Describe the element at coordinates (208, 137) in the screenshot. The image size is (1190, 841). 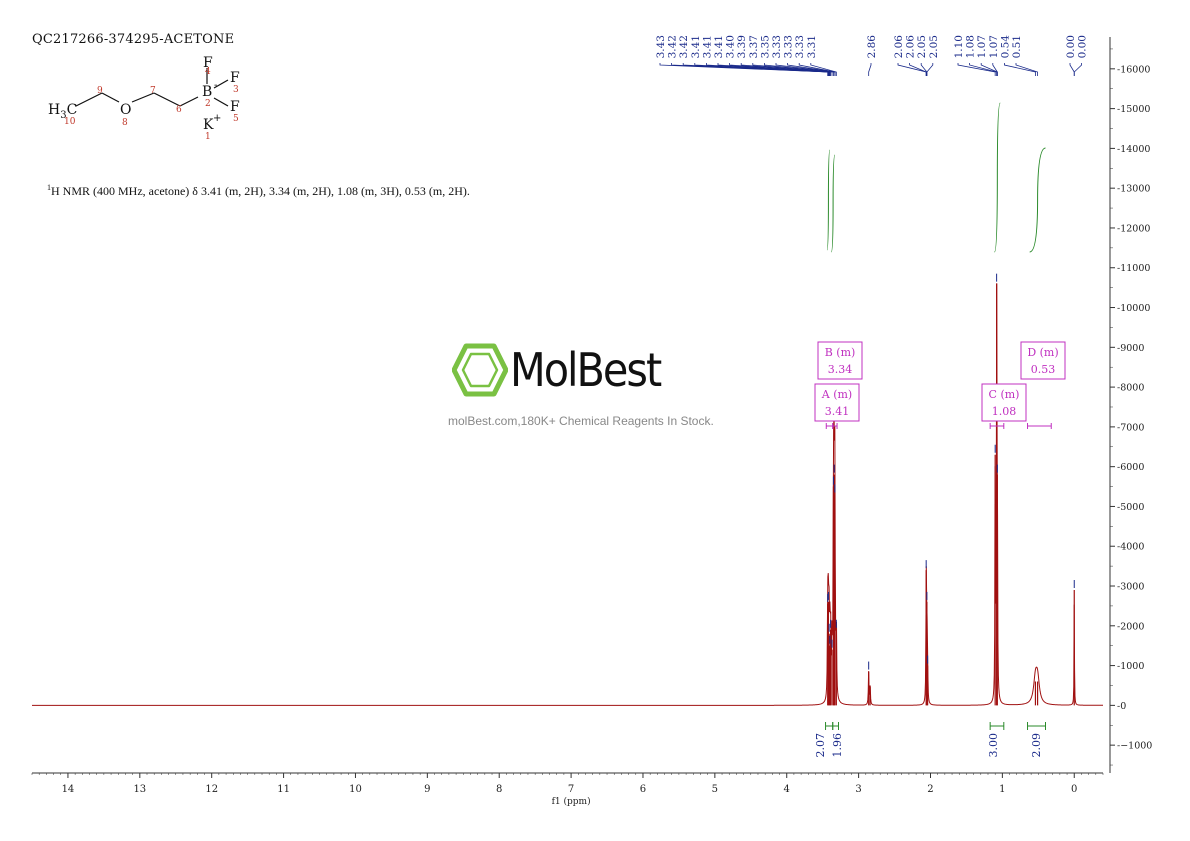
I see `atom-number-1: 1` at that location.